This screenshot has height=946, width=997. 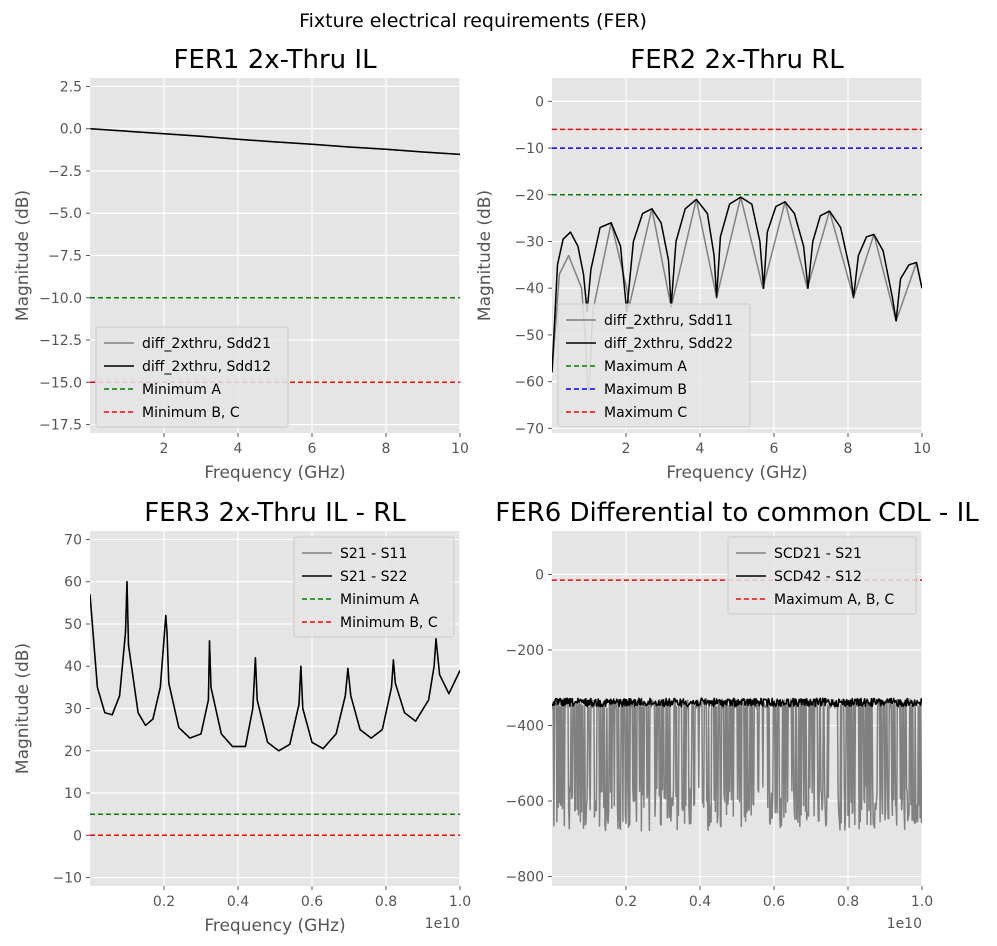 What do you see at coordinates (73, 625) in the screenshot?
I see `y-tick-label: 50` at bounding box center [73, 625].